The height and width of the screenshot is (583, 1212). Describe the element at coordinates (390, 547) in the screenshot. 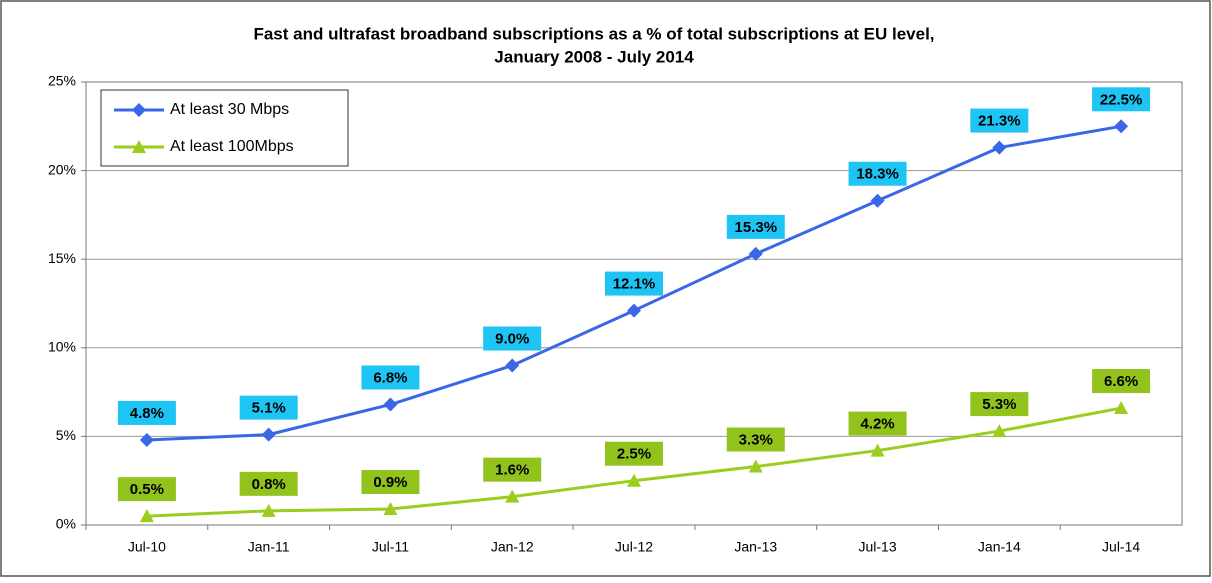

I see `x-tick-label: Jul-11` at that location.